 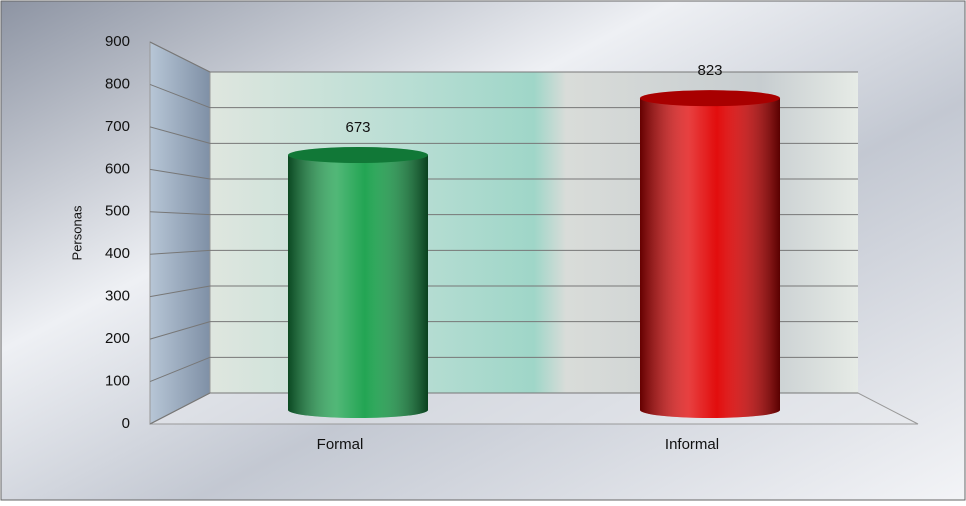 I want to click on y-tick-label: 800, so click(x=117, y=83).